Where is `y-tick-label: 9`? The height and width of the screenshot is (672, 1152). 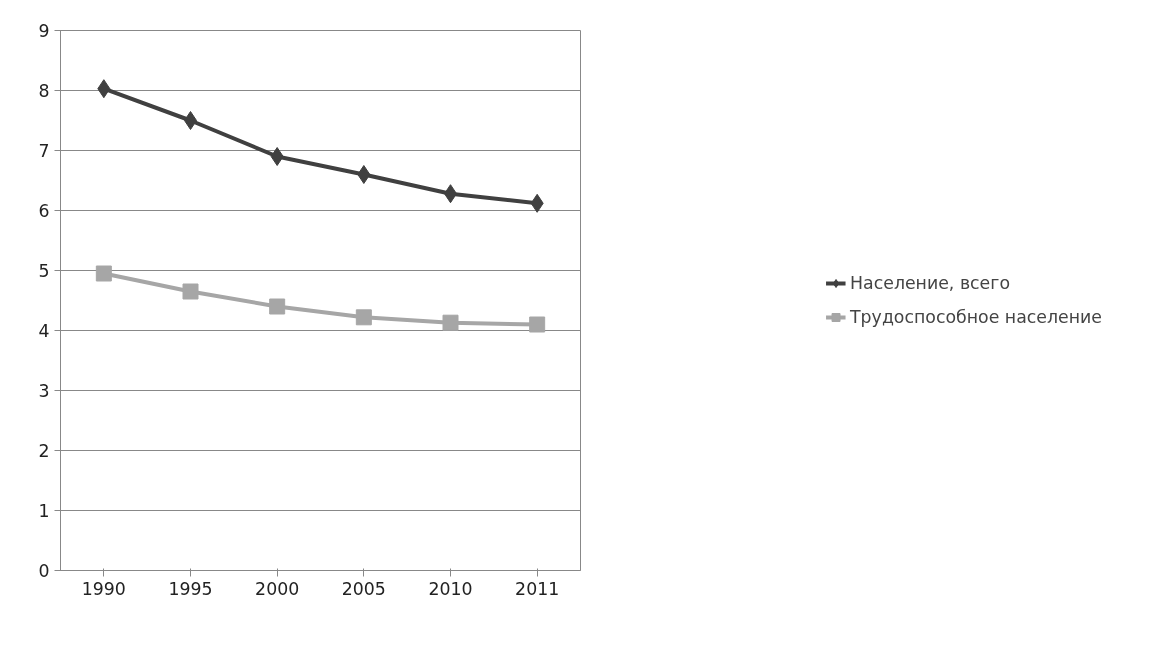 y-tick-label: 9 is located at coordinates (44, 31).